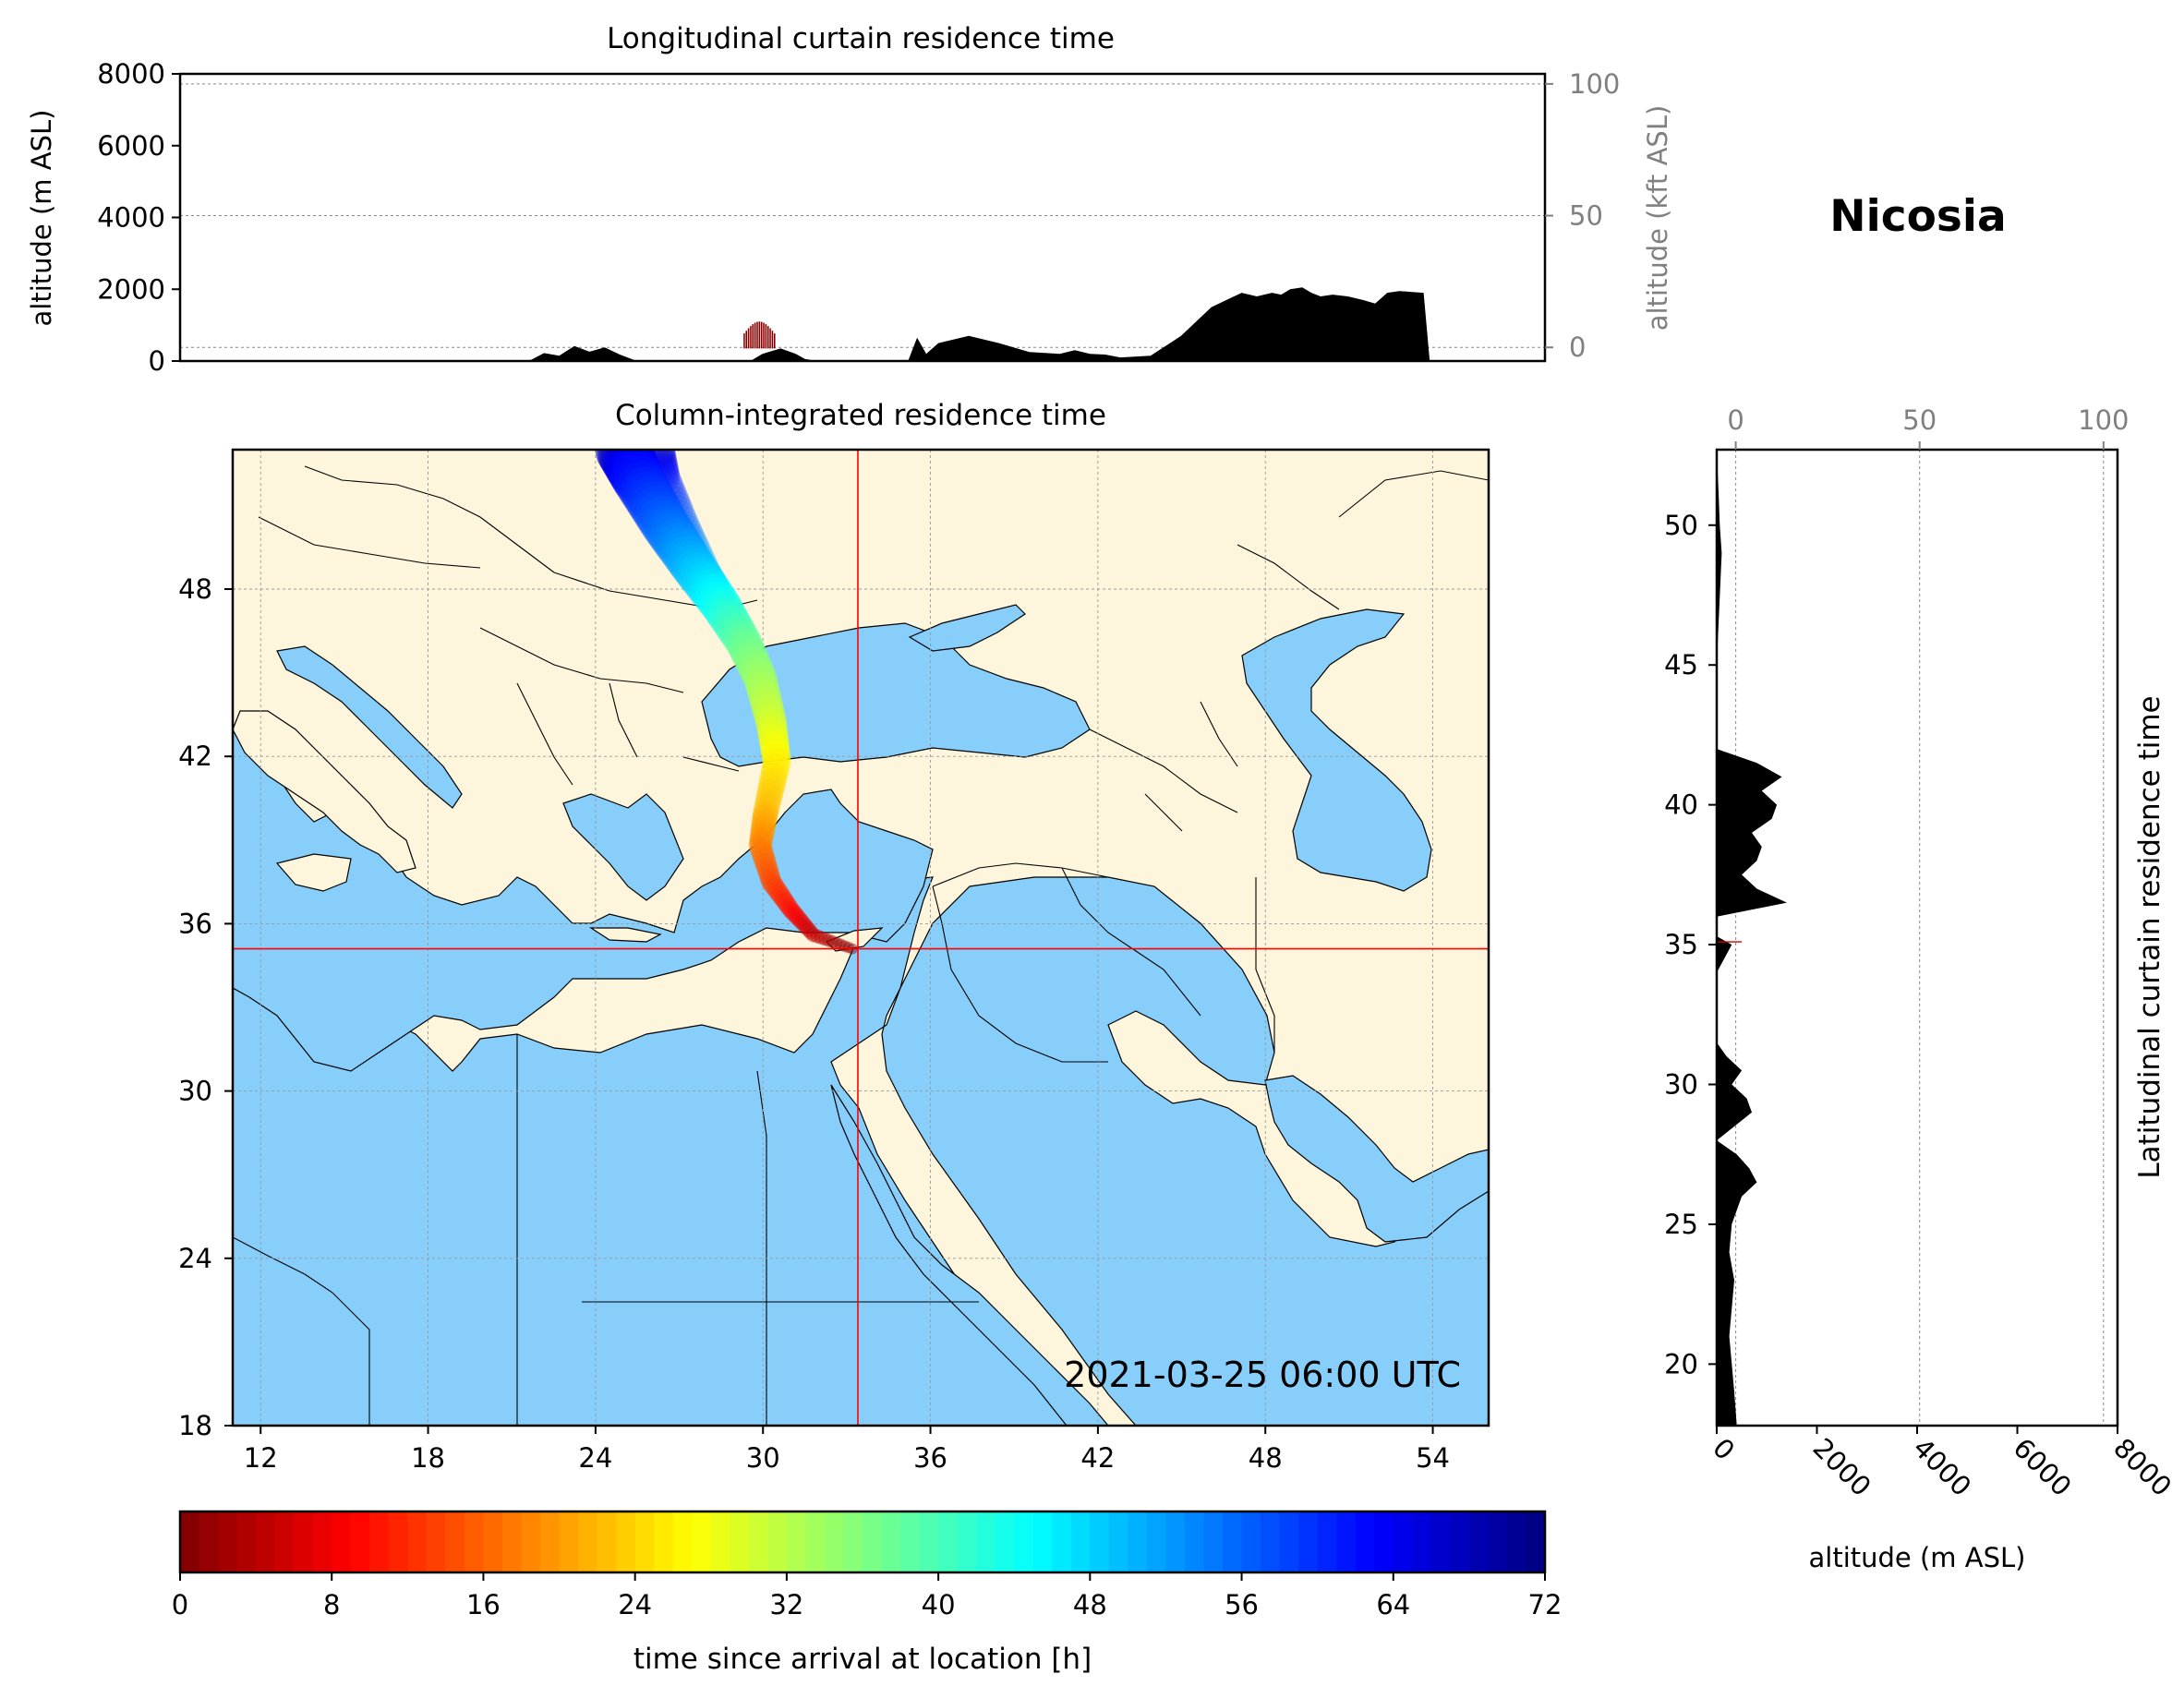  I want to click on mediterranean-sea, so click(583, 900).